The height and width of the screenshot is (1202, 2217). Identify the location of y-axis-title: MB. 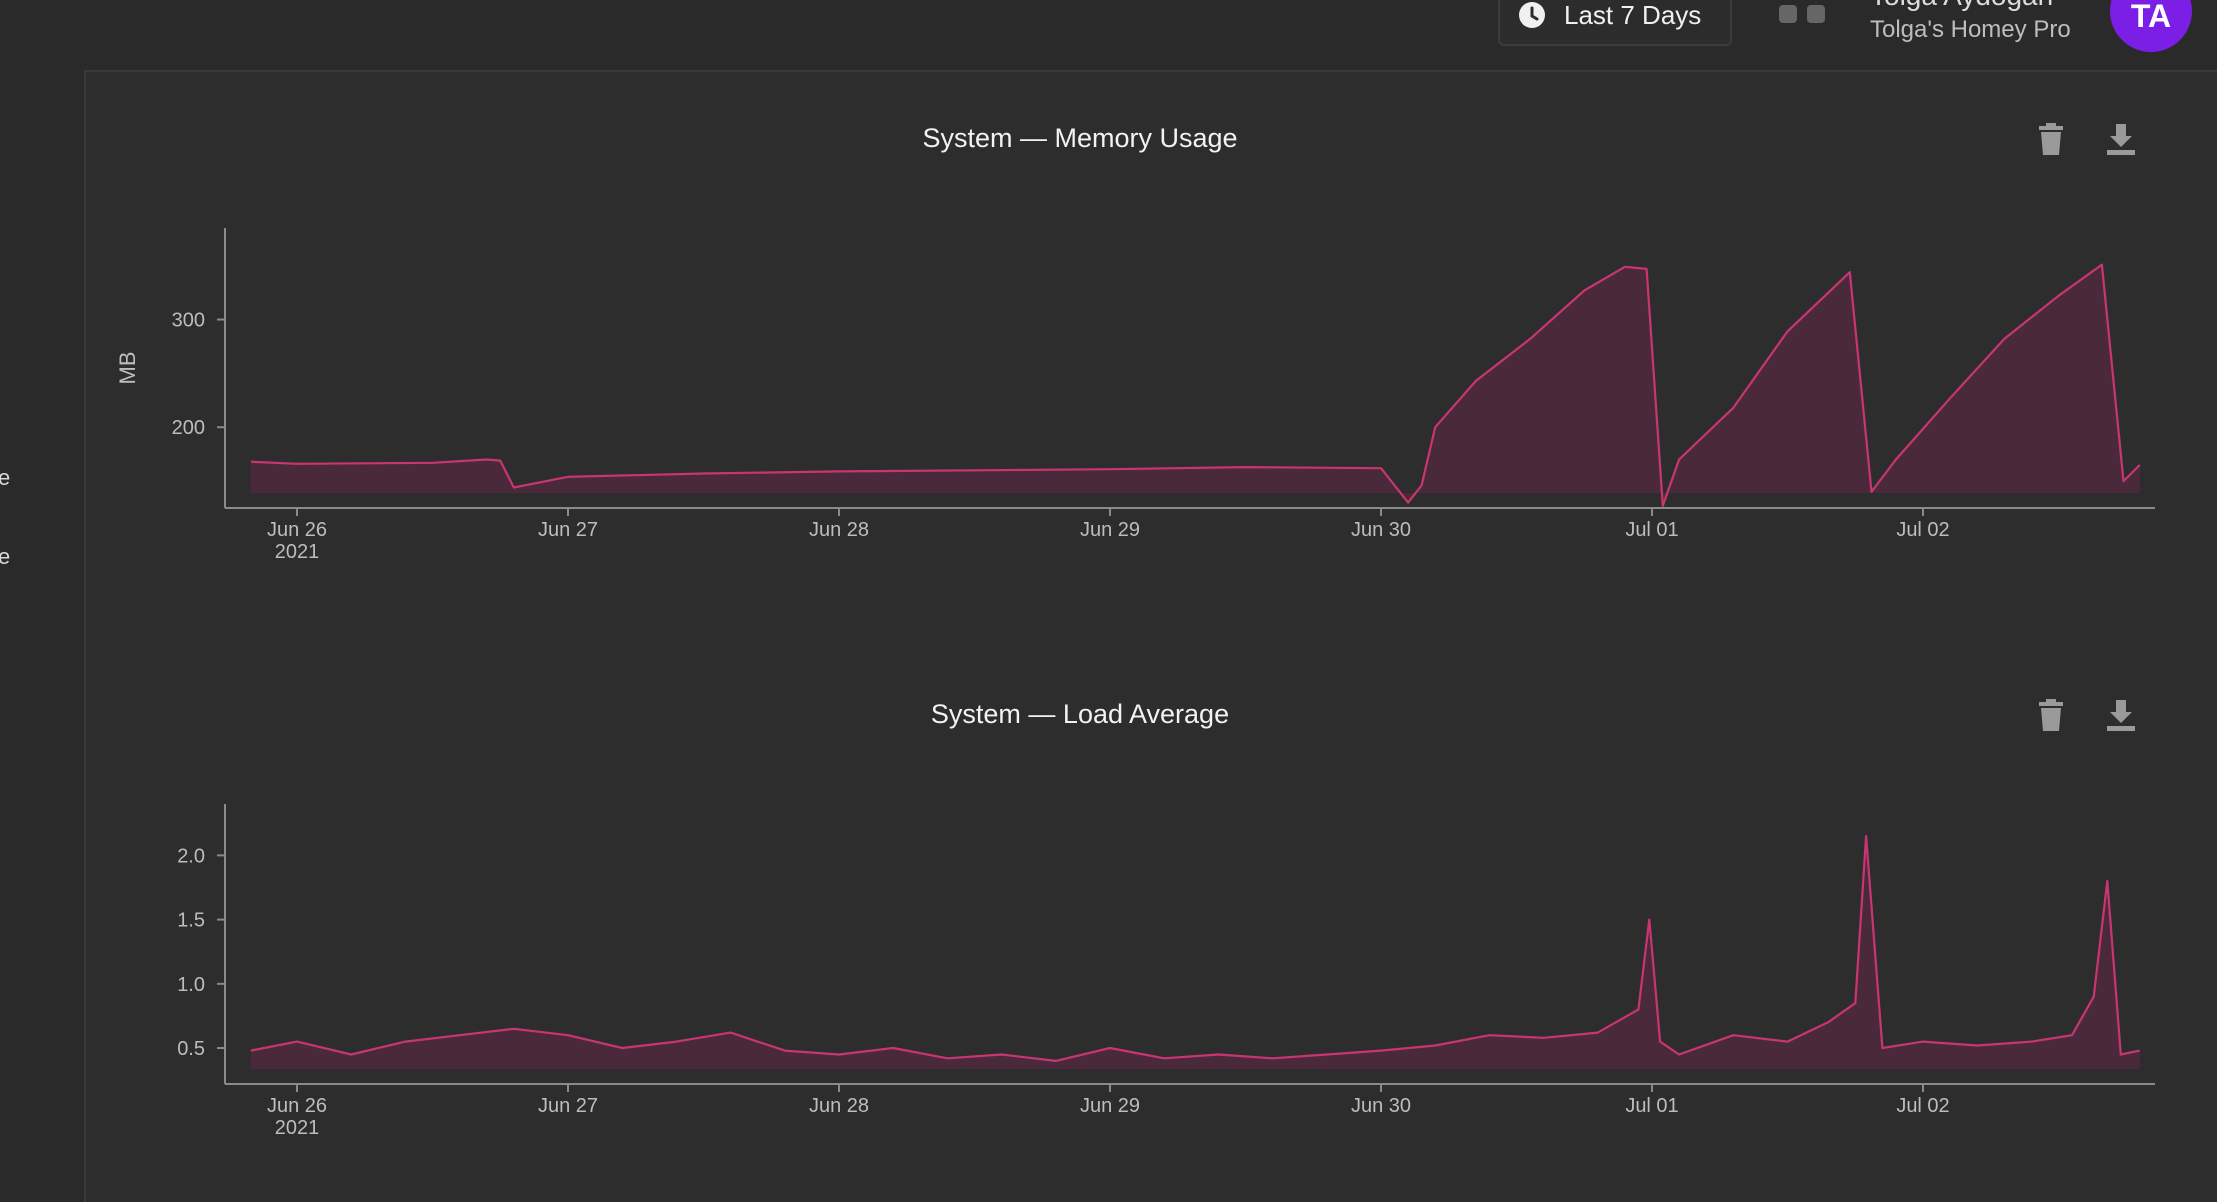
(127, 368).